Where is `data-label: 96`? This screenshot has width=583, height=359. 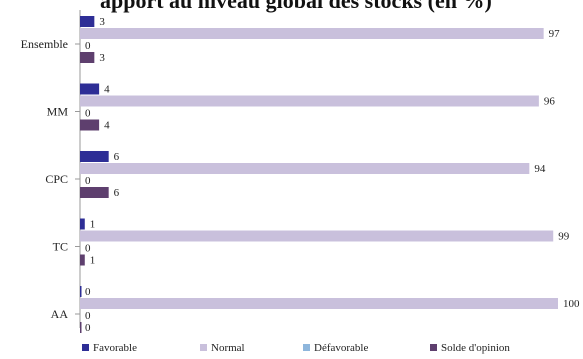
data-label: 96 is located at coordinates (550, 102).